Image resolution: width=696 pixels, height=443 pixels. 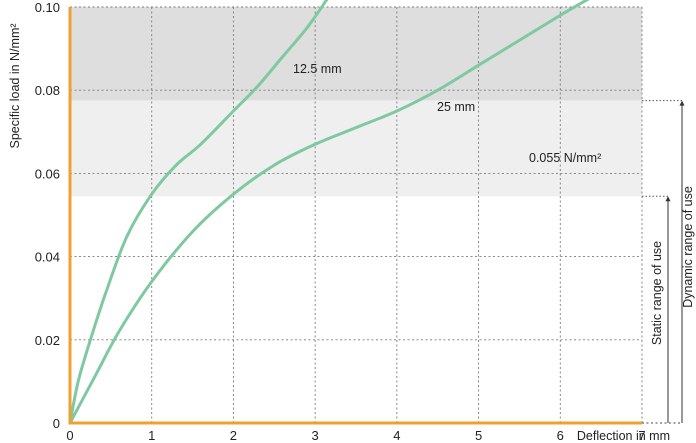 What do you see at coordinates (317, 69) in the screenshot?
I see `annotation-12-5mm: 12.5 mm` at bounding box center [317, 69].